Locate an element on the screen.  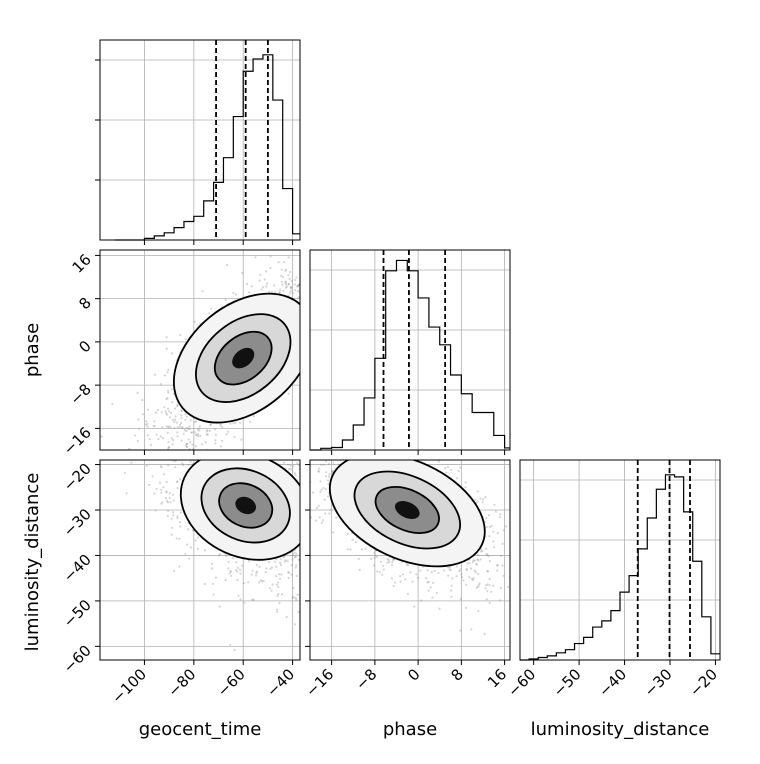
hist-phase-steps is located at coordinates (410, 355).